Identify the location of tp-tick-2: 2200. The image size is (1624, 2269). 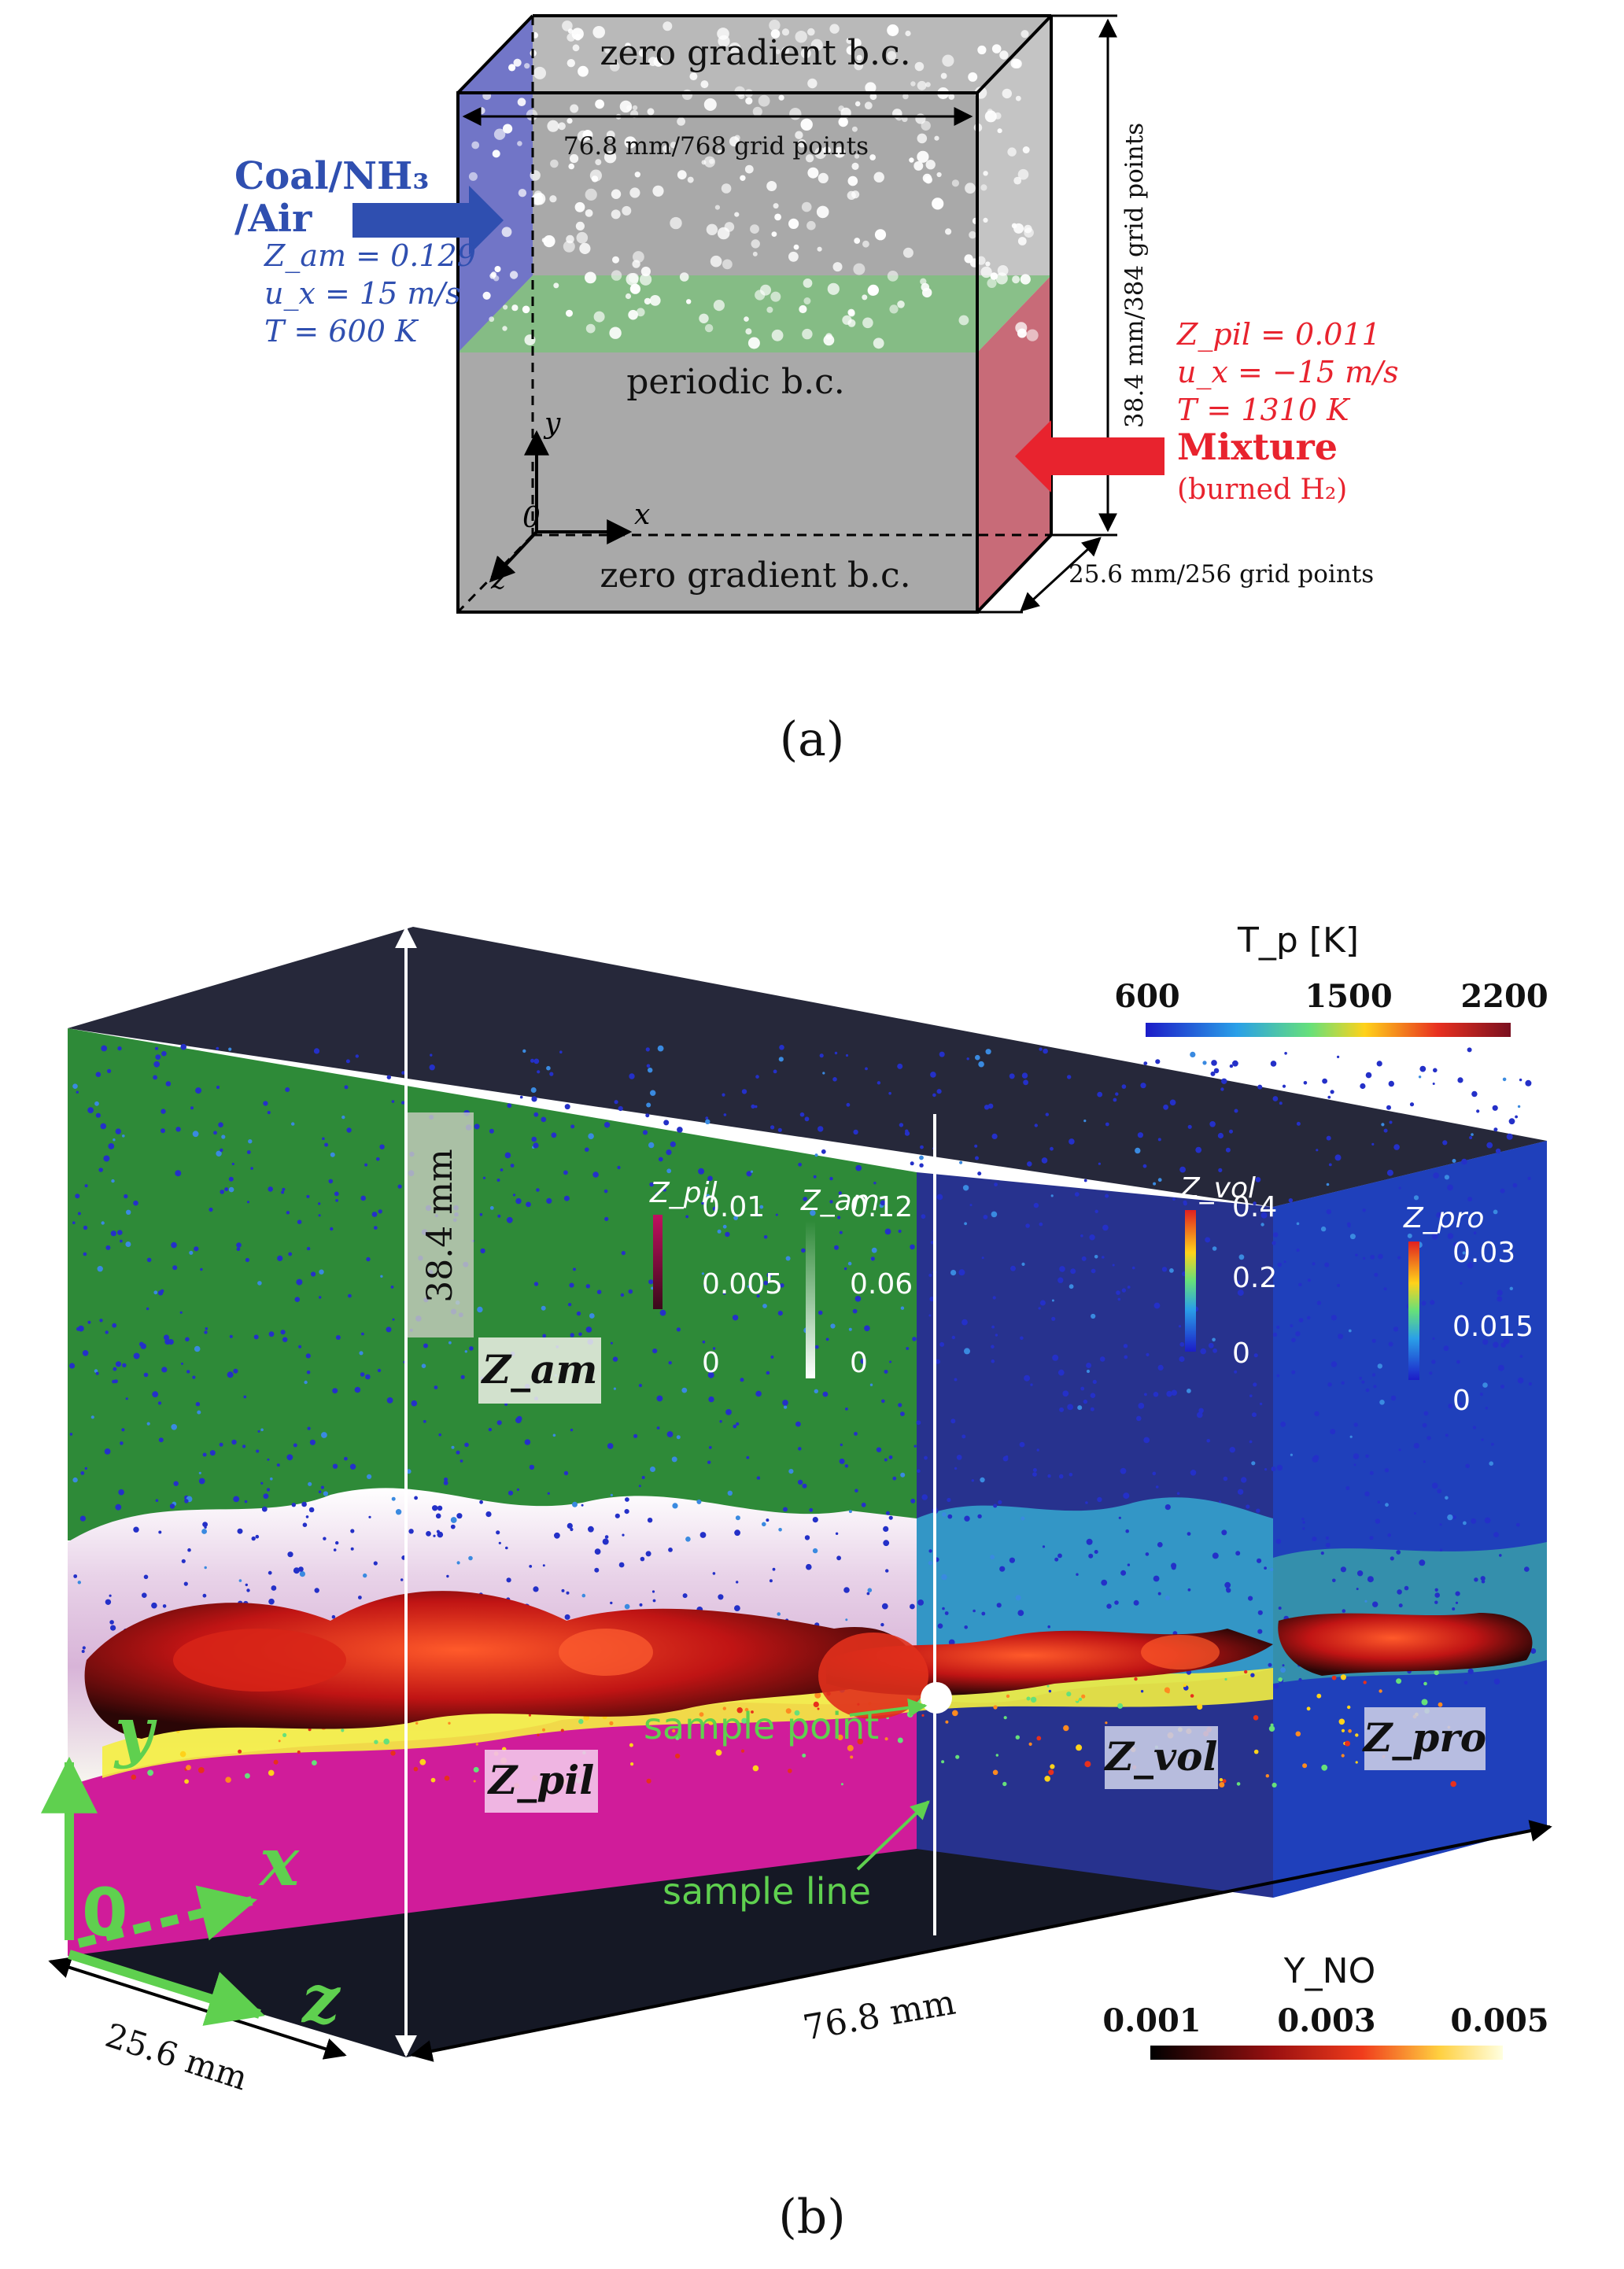
(1504, 996).